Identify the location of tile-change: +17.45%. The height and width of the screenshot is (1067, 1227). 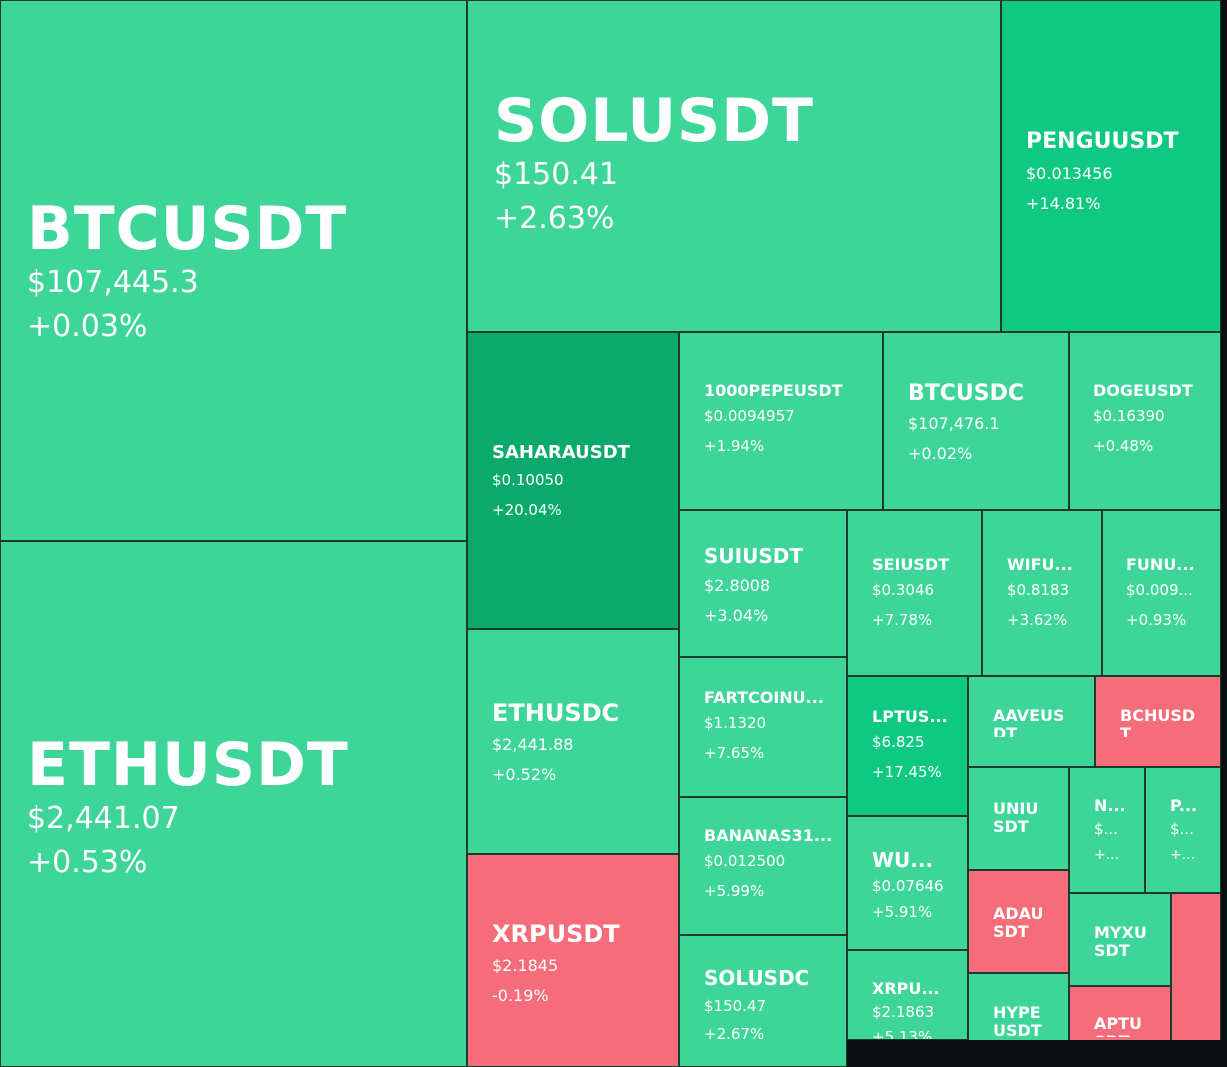
(907, 772).